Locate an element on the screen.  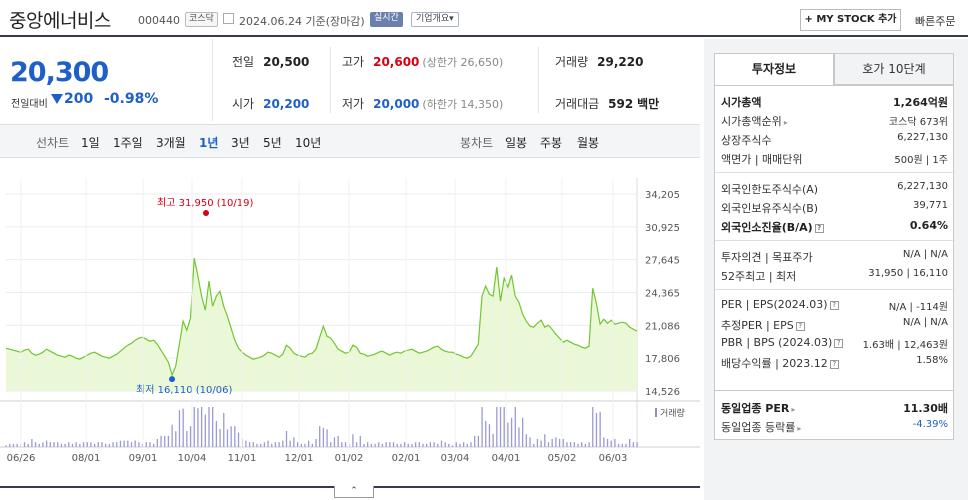
tab-monthly: 월봉 is located at coordinates (588, 143).